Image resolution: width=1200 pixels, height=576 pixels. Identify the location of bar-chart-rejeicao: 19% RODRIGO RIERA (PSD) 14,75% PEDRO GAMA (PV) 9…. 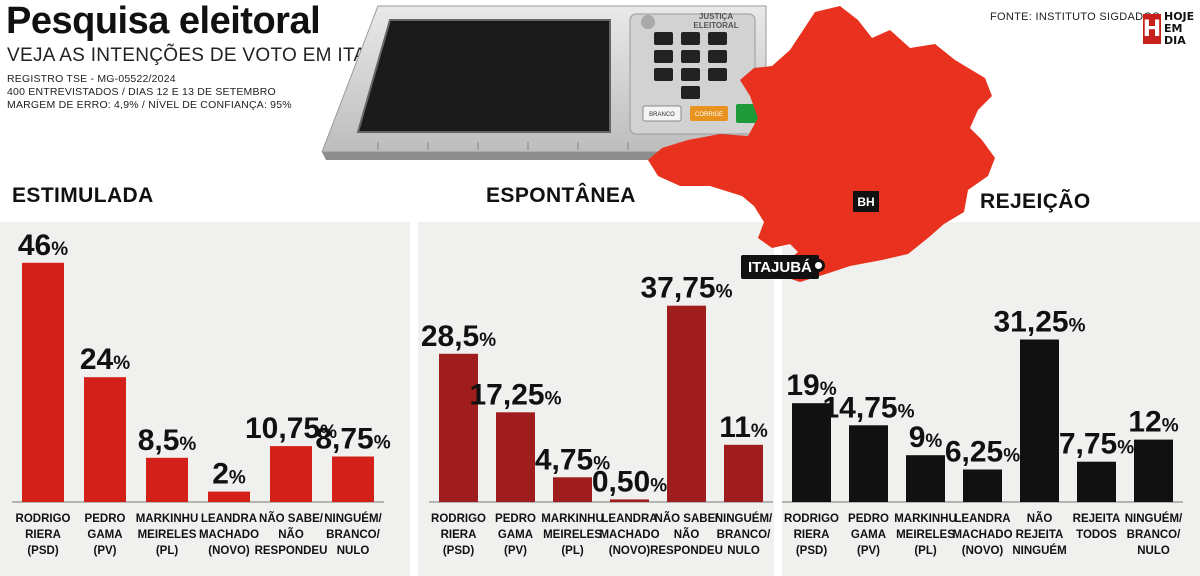
(982, 431).